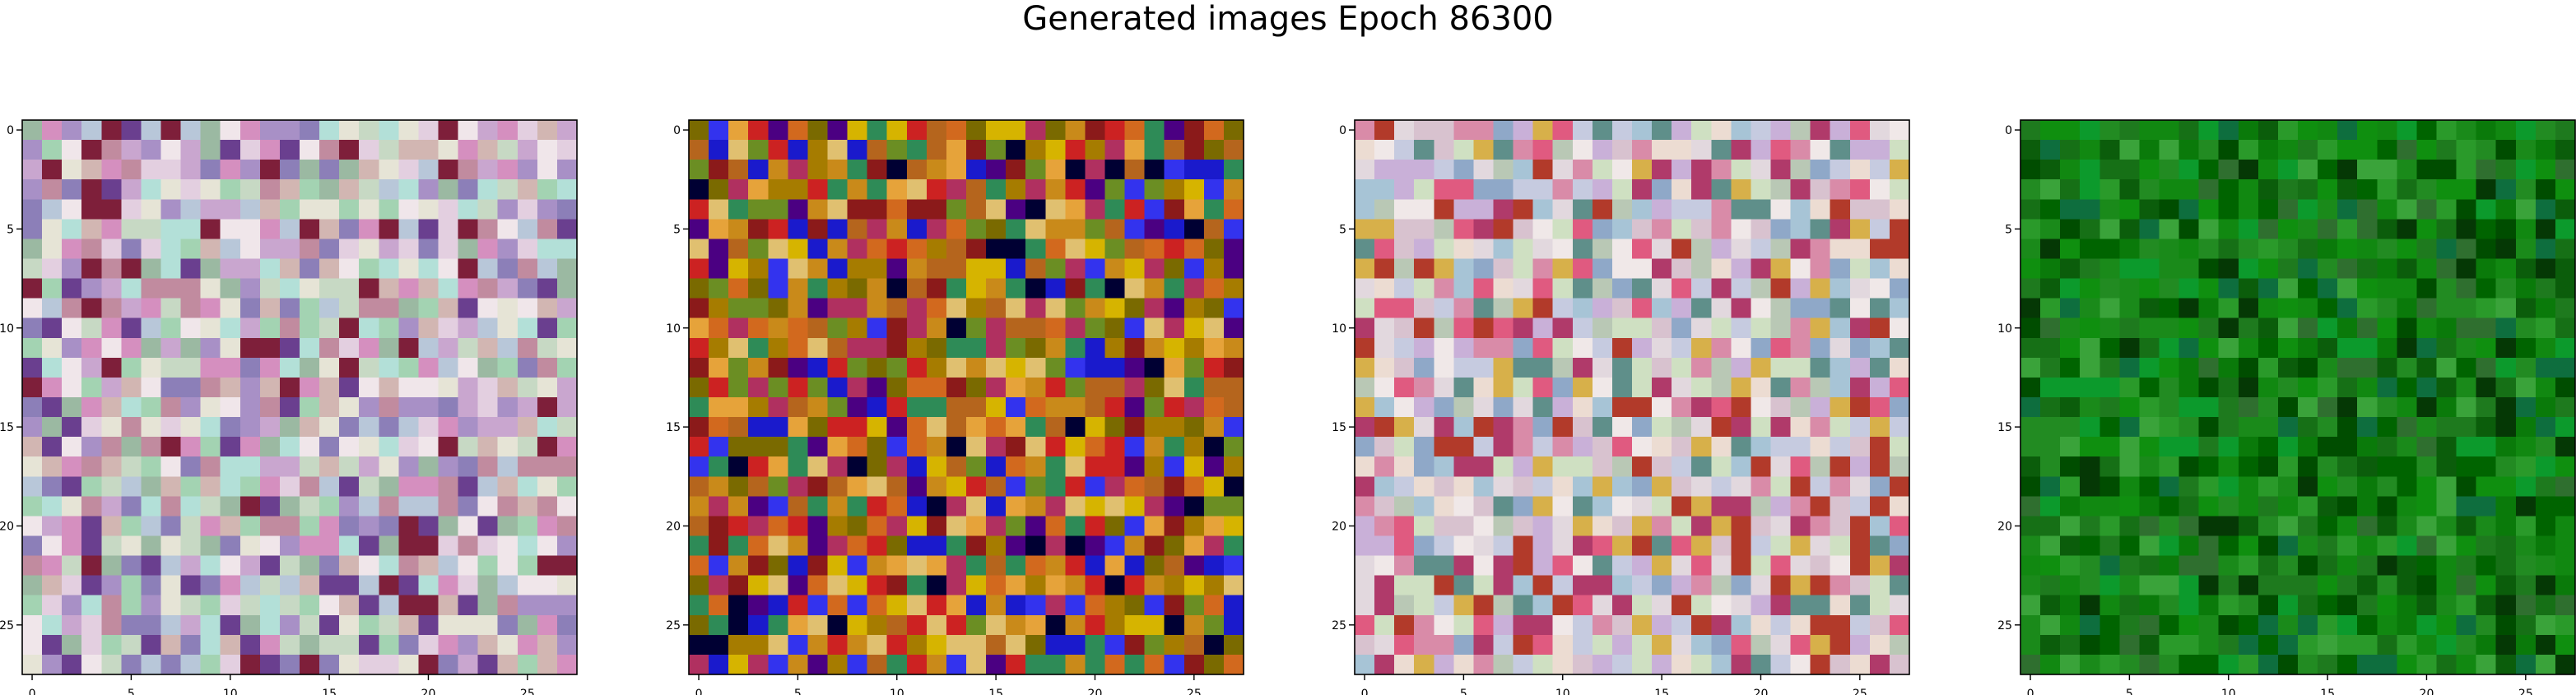  I want to click on x-tick-label: 5, so click(131, 691).